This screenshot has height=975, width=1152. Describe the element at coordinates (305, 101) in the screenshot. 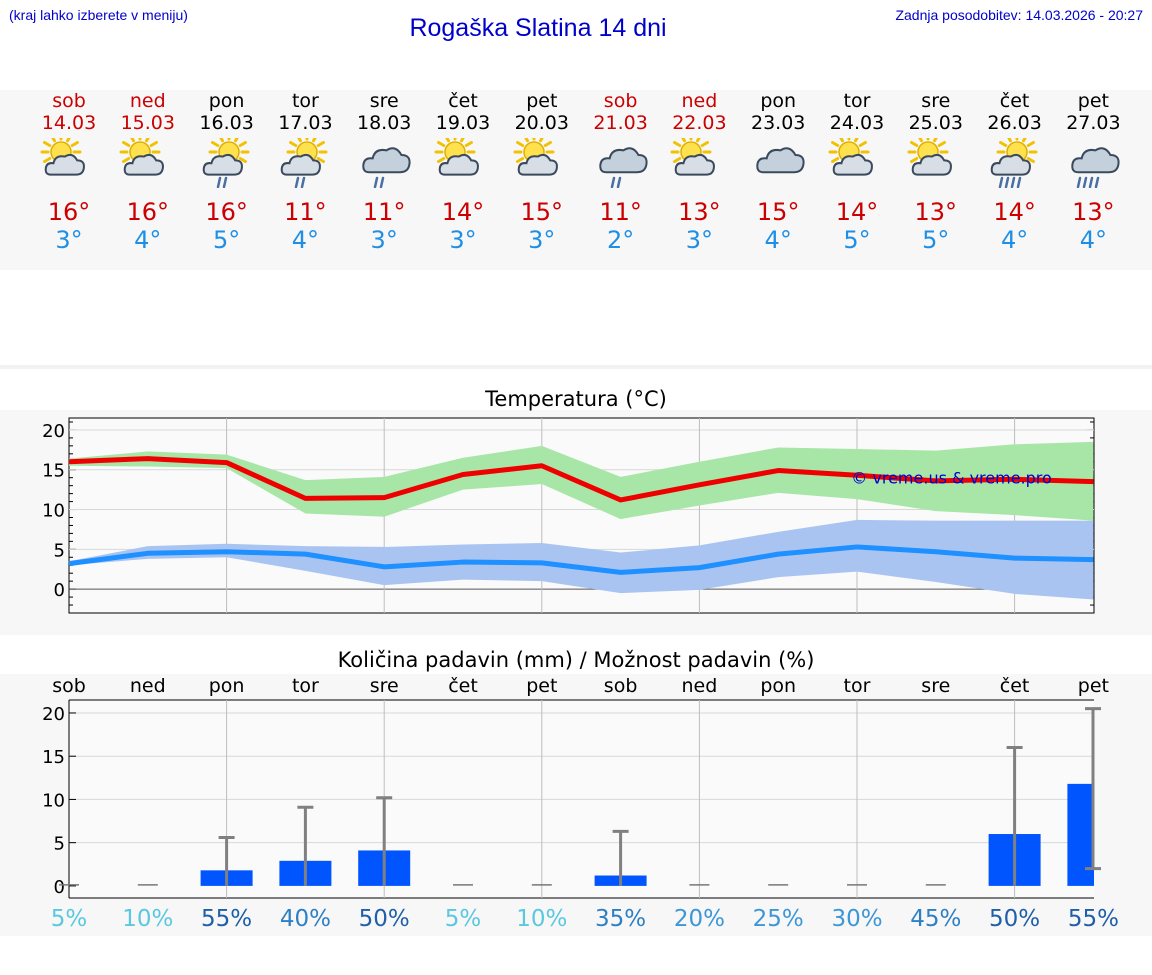

I see `day-name: tor` at that location.